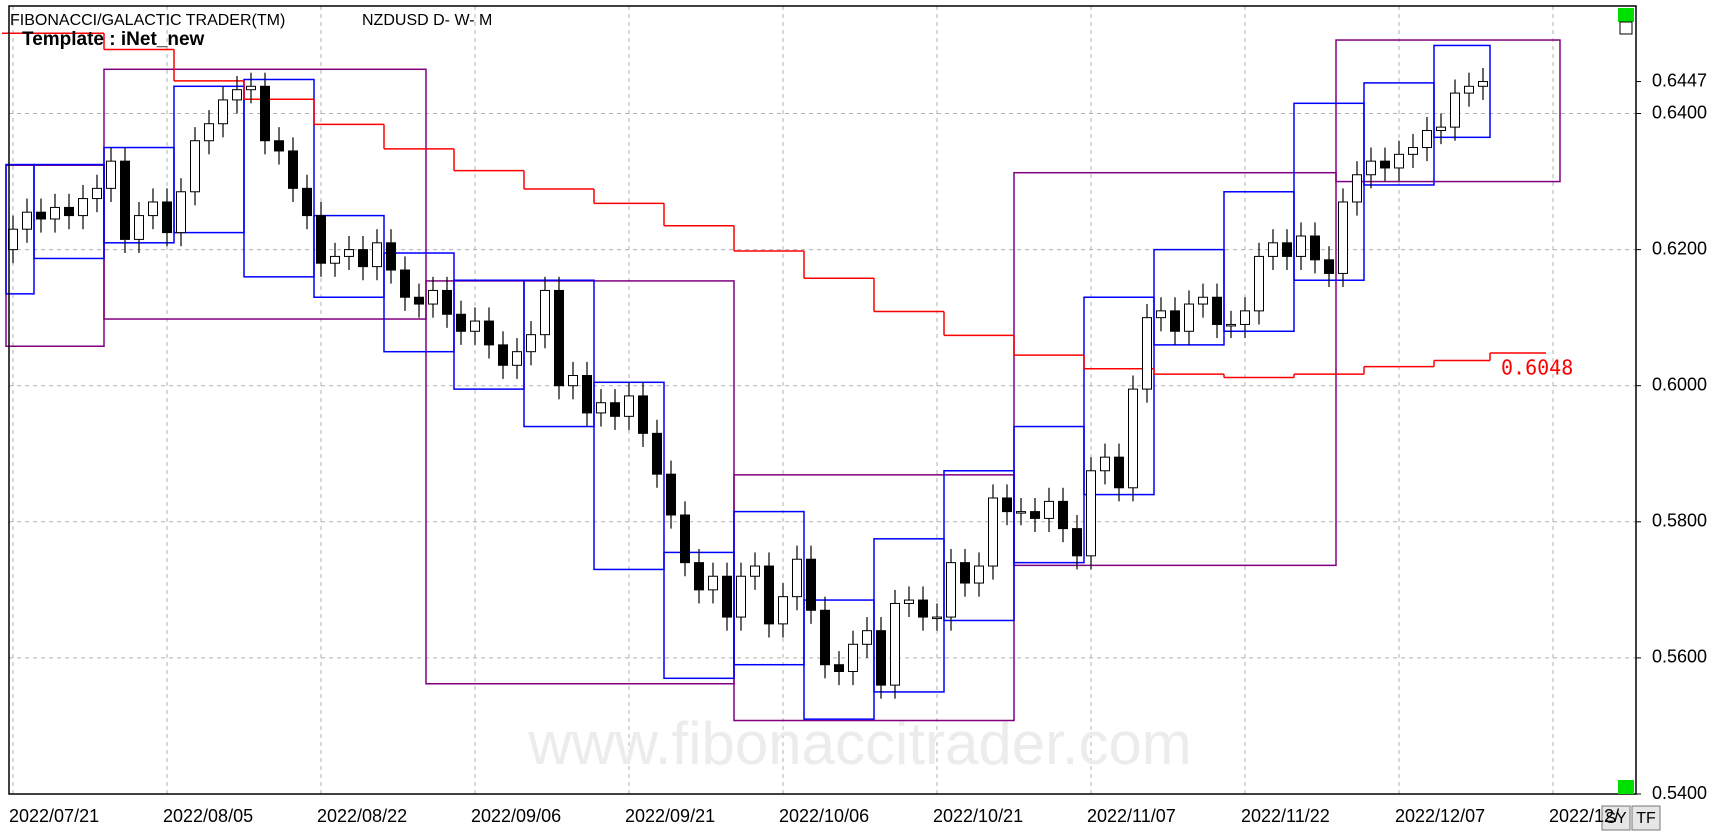 The image size is (1724, 832). I want to click on button-label: SY, so click(1616, 818).